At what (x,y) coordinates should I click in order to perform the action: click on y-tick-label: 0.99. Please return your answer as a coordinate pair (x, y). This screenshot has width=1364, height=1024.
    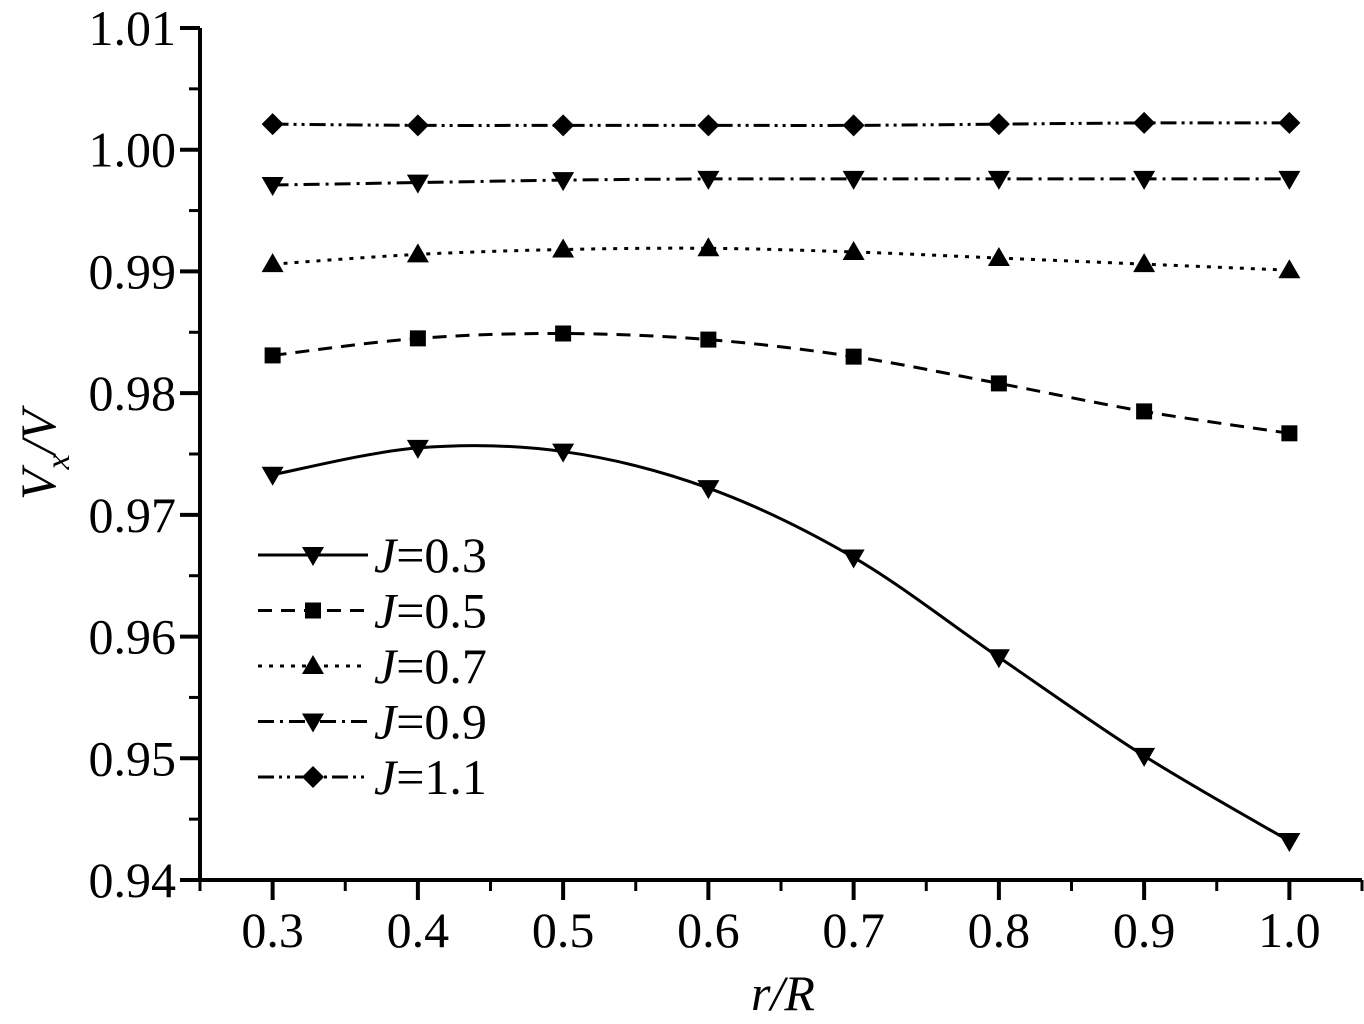
    Looking at the image, I should click on (133, 271).